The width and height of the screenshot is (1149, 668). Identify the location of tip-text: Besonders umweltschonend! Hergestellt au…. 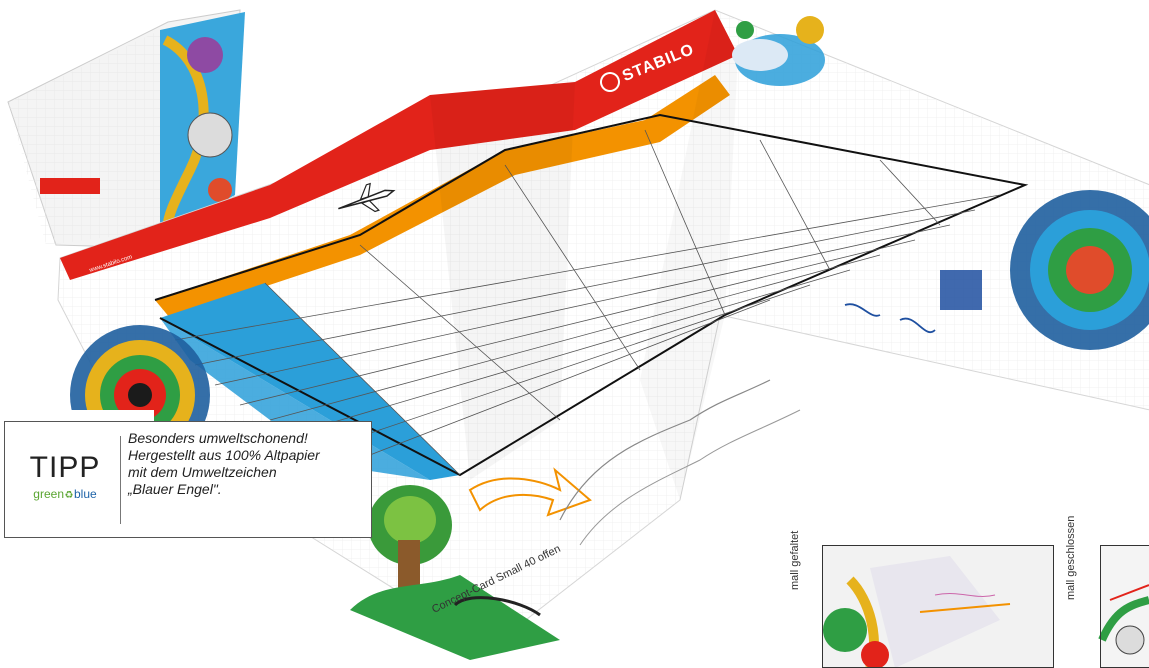
(248, 464).